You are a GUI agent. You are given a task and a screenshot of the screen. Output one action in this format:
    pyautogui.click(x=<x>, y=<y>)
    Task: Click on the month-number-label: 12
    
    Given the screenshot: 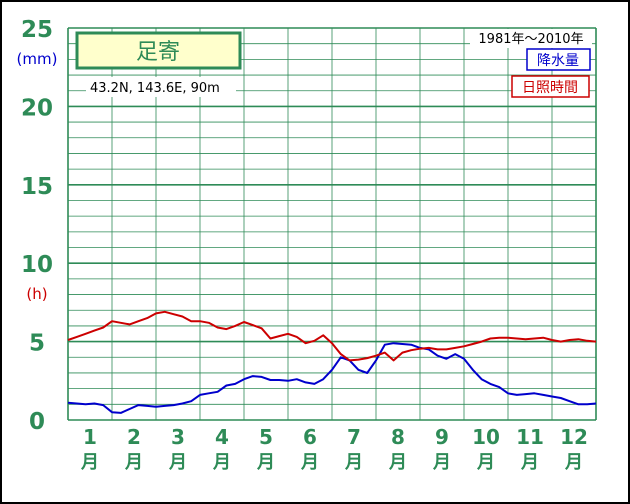 What is the action you would take?
    pyautogui.click(x=574, y=437)
    